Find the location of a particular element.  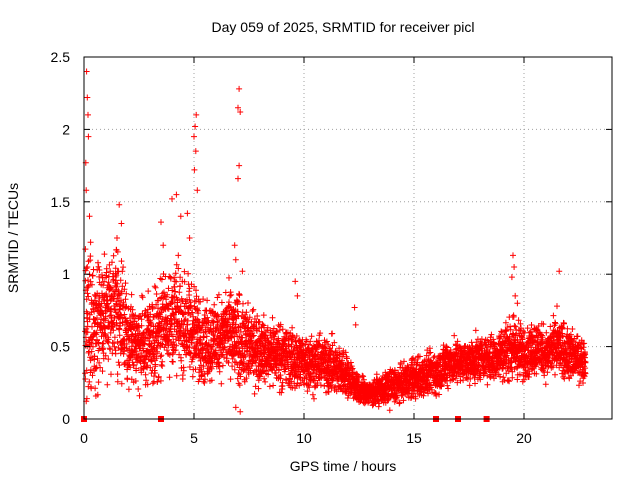

x-tick-labels: 0 5 10 15 20 is located at coordinates (306, 438).